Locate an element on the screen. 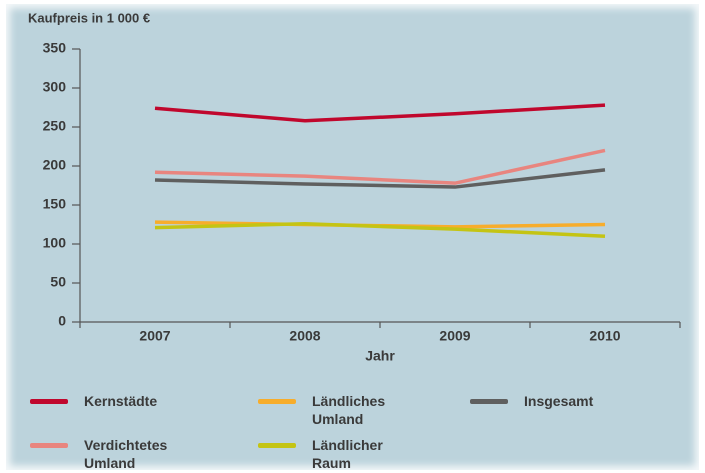 The image size is (705, 473). y-tick-label: 250 is located at coordinates (55, 126).